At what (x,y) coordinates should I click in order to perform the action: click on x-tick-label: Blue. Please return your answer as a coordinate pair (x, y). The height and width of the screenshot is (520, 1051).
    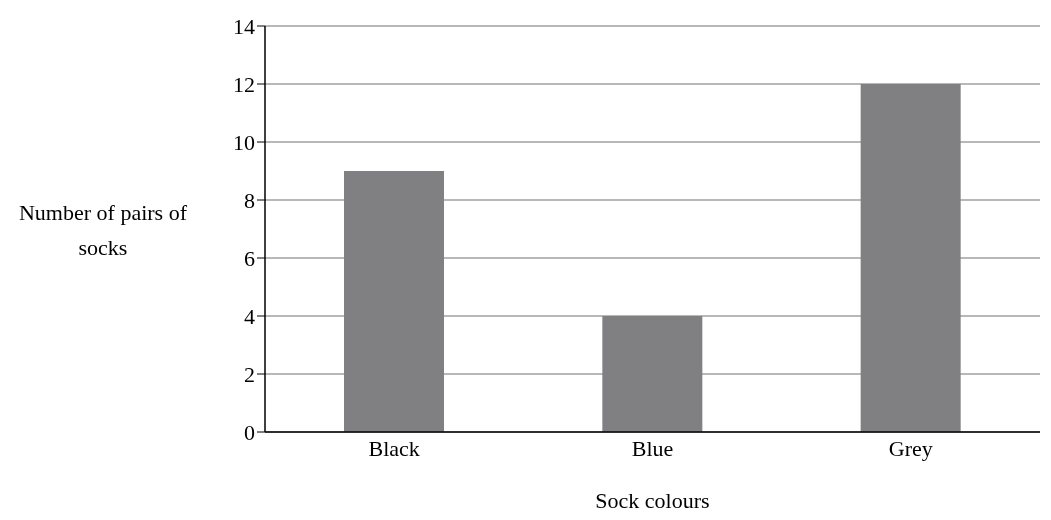
    Looking at the image, I should click on (652, 448).